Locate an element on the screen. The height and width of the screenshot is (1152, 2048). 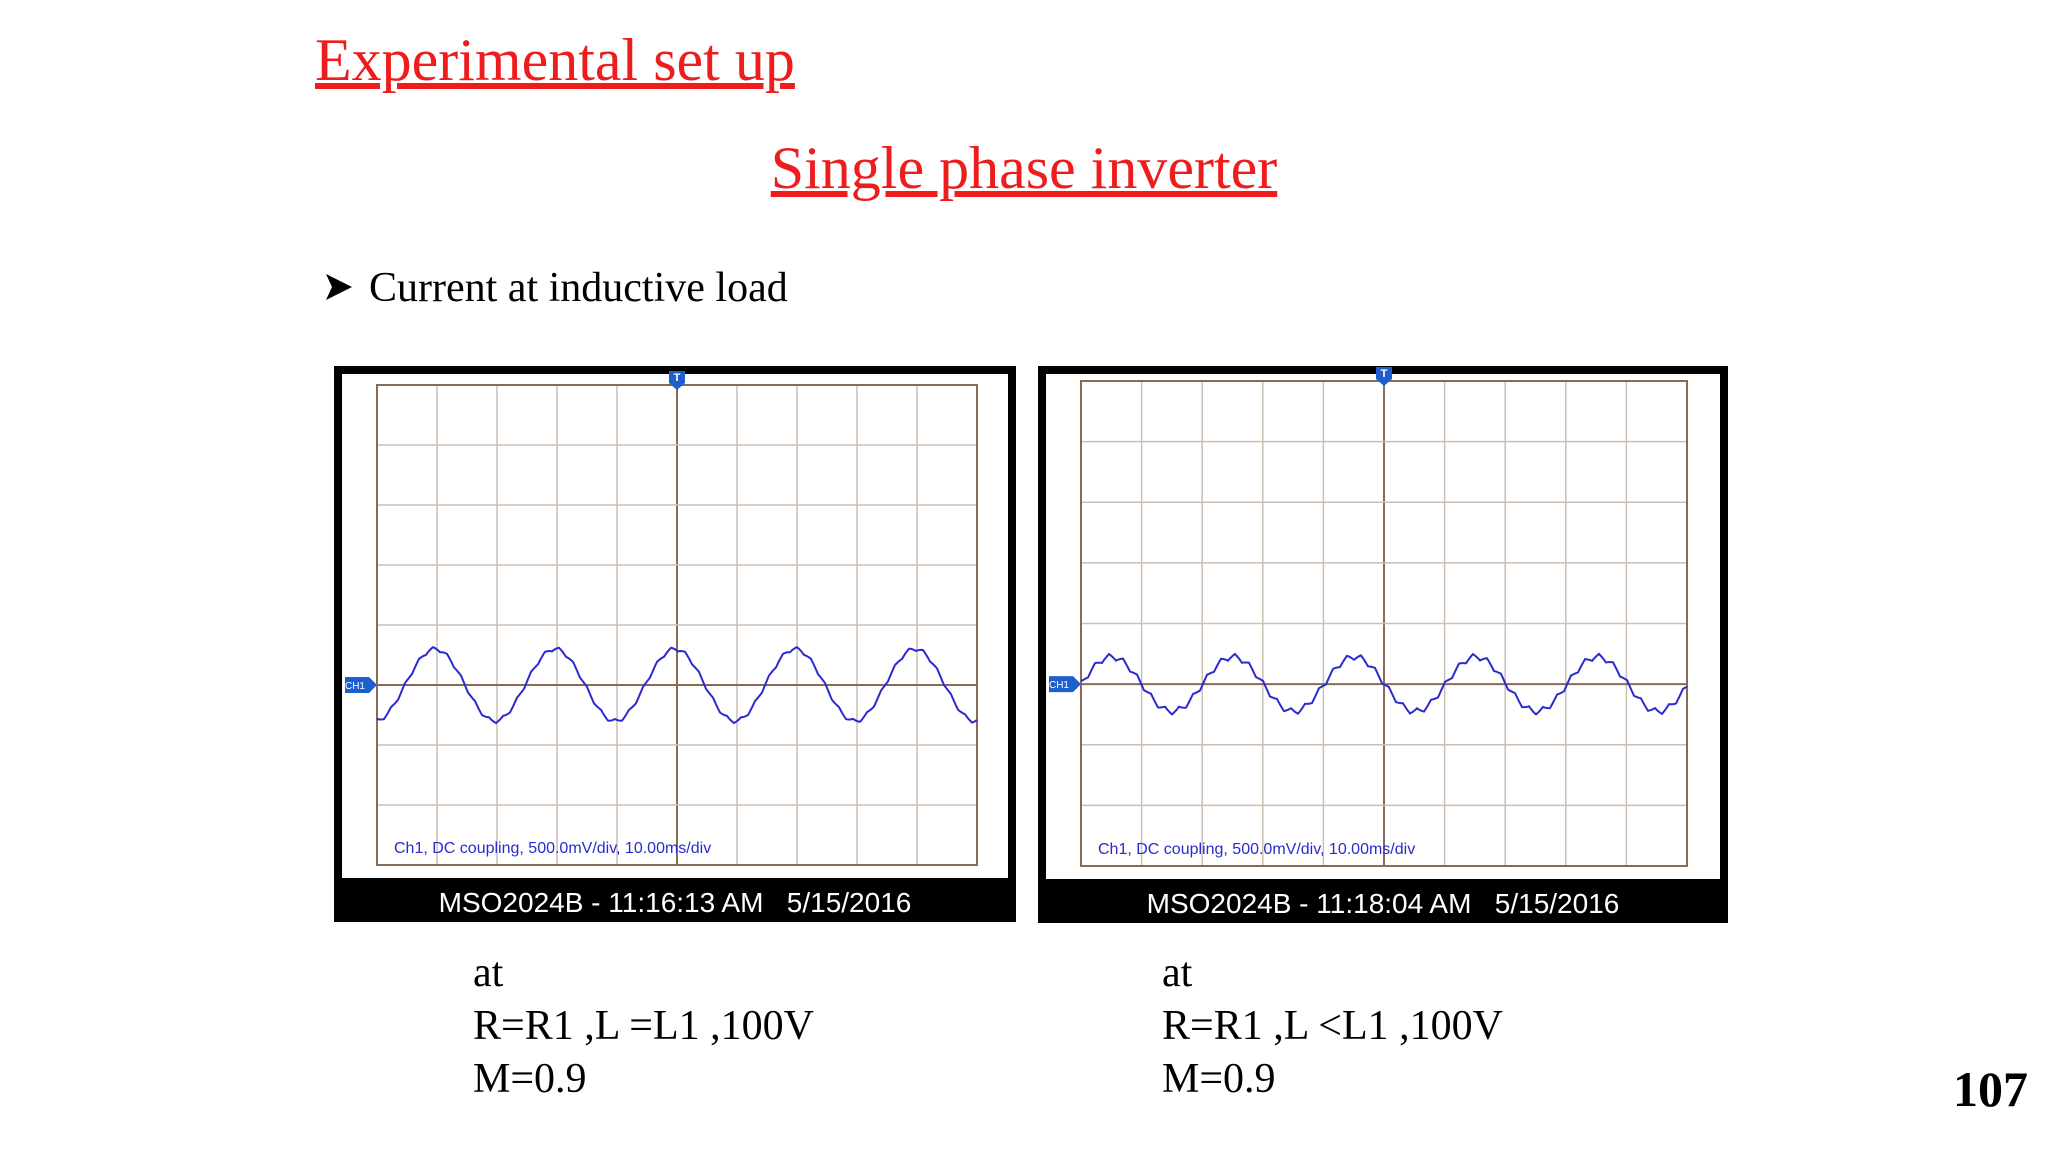
subtitle: Single phase inverter is located at coordinates (1024, 168).